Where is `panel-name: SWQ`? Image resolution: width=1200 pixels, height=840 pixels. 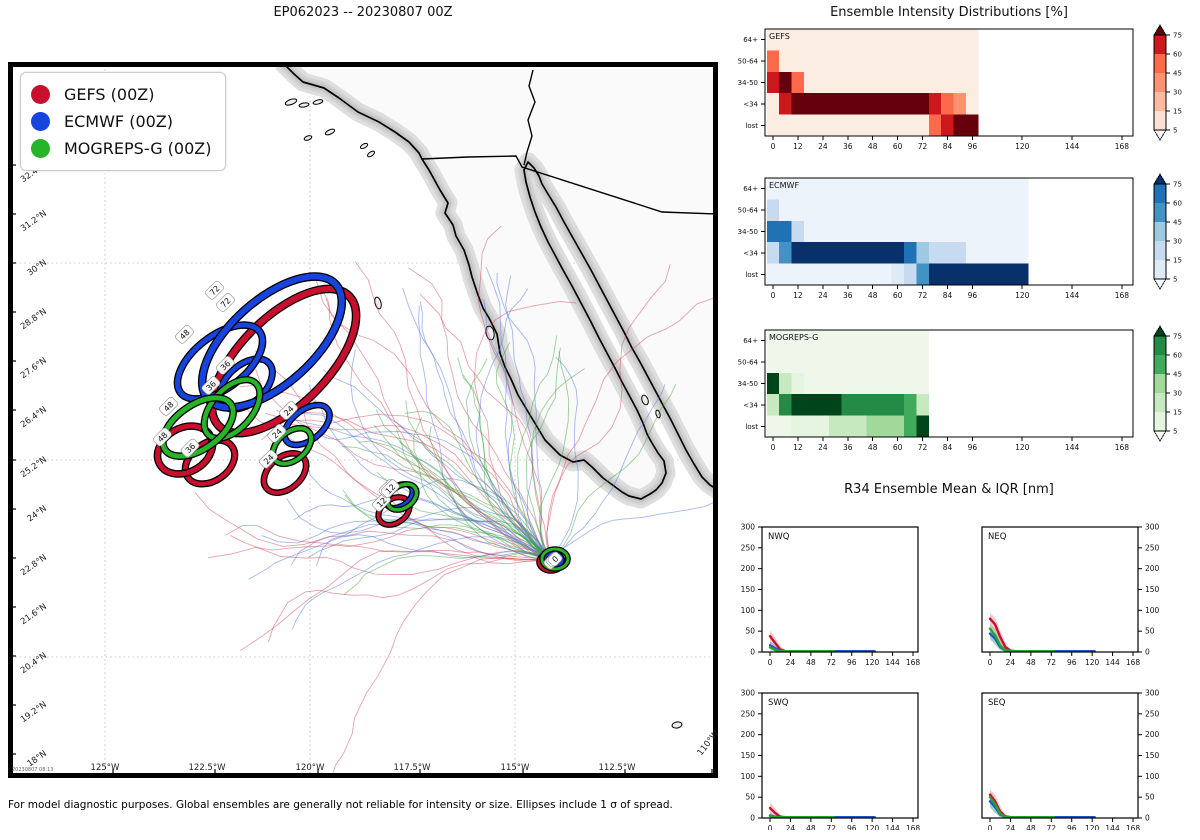 panel-name: SWQ is located at coordinates (778, 703).